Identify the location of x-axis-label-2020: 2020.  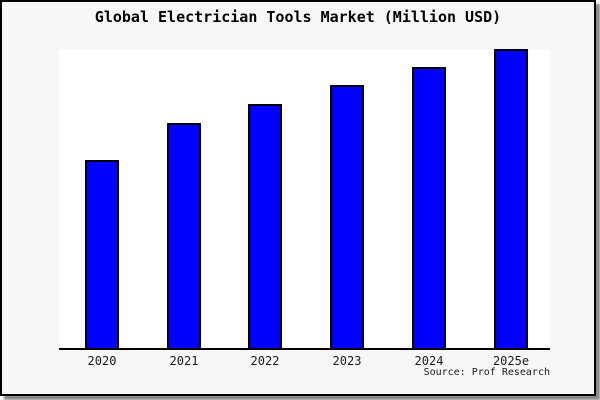
(102, 361).